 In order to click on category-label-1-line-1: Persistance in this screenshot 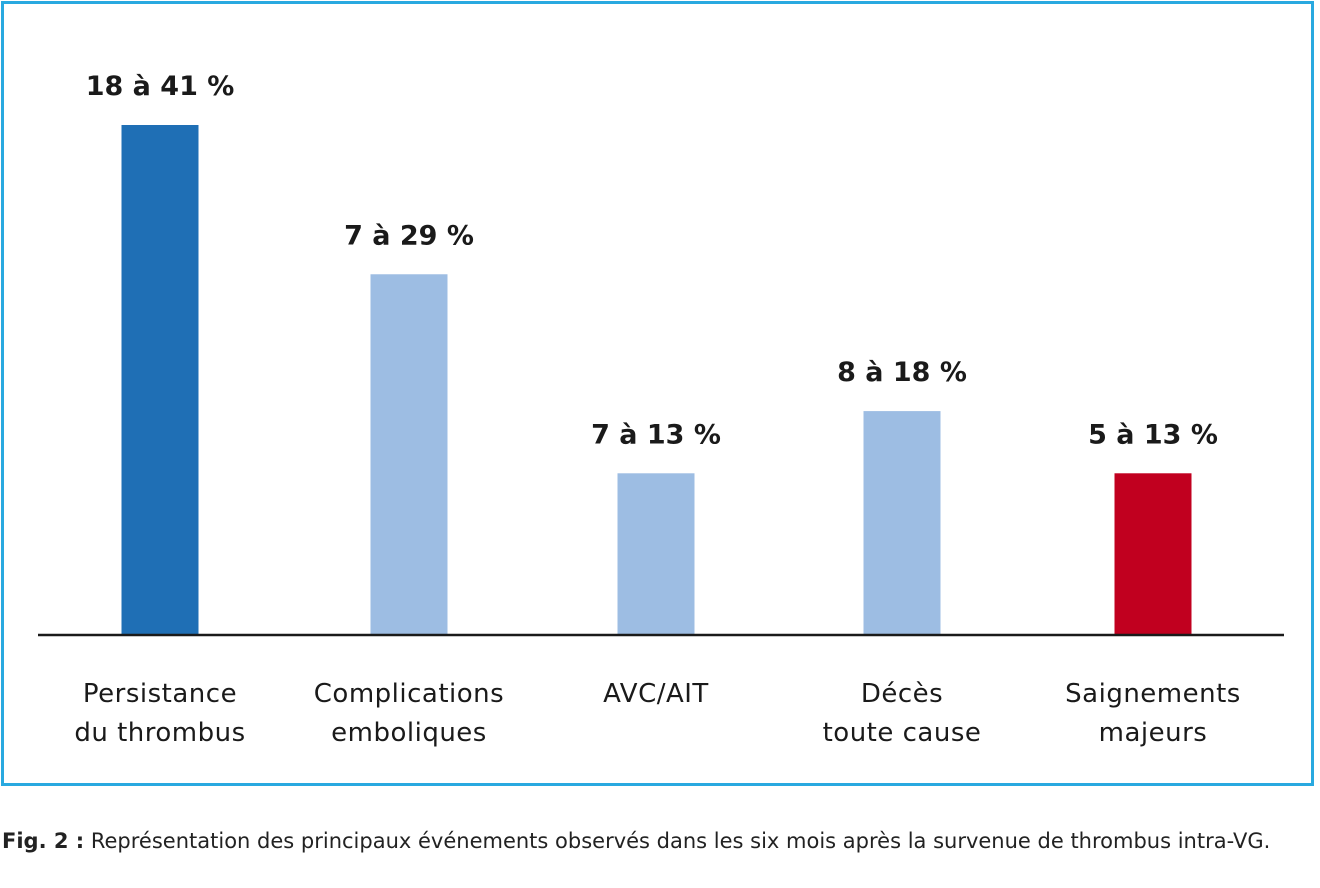, I will do `click(160, 694)`.